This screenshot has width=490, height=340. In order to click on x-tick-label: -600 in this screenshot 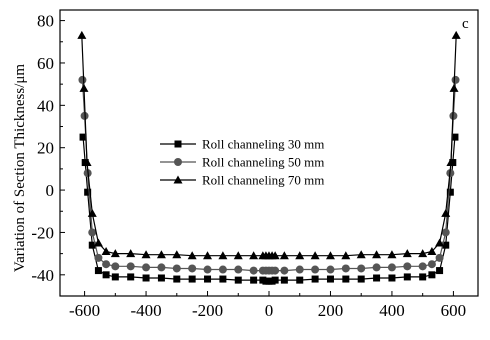, I will do `click(84, 310)`.